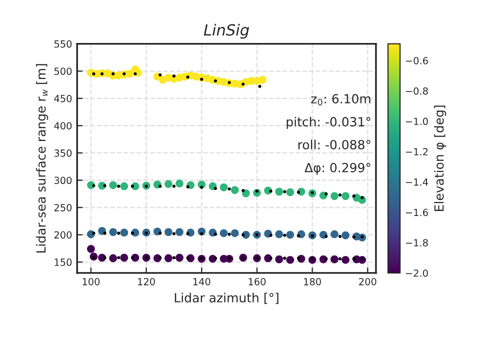 This screenshot has width=482, height=337. What do you see at coordinates (63, 262) in the screenshot?
I see `y-tick-label: 150` at bounding box center [63, 262].